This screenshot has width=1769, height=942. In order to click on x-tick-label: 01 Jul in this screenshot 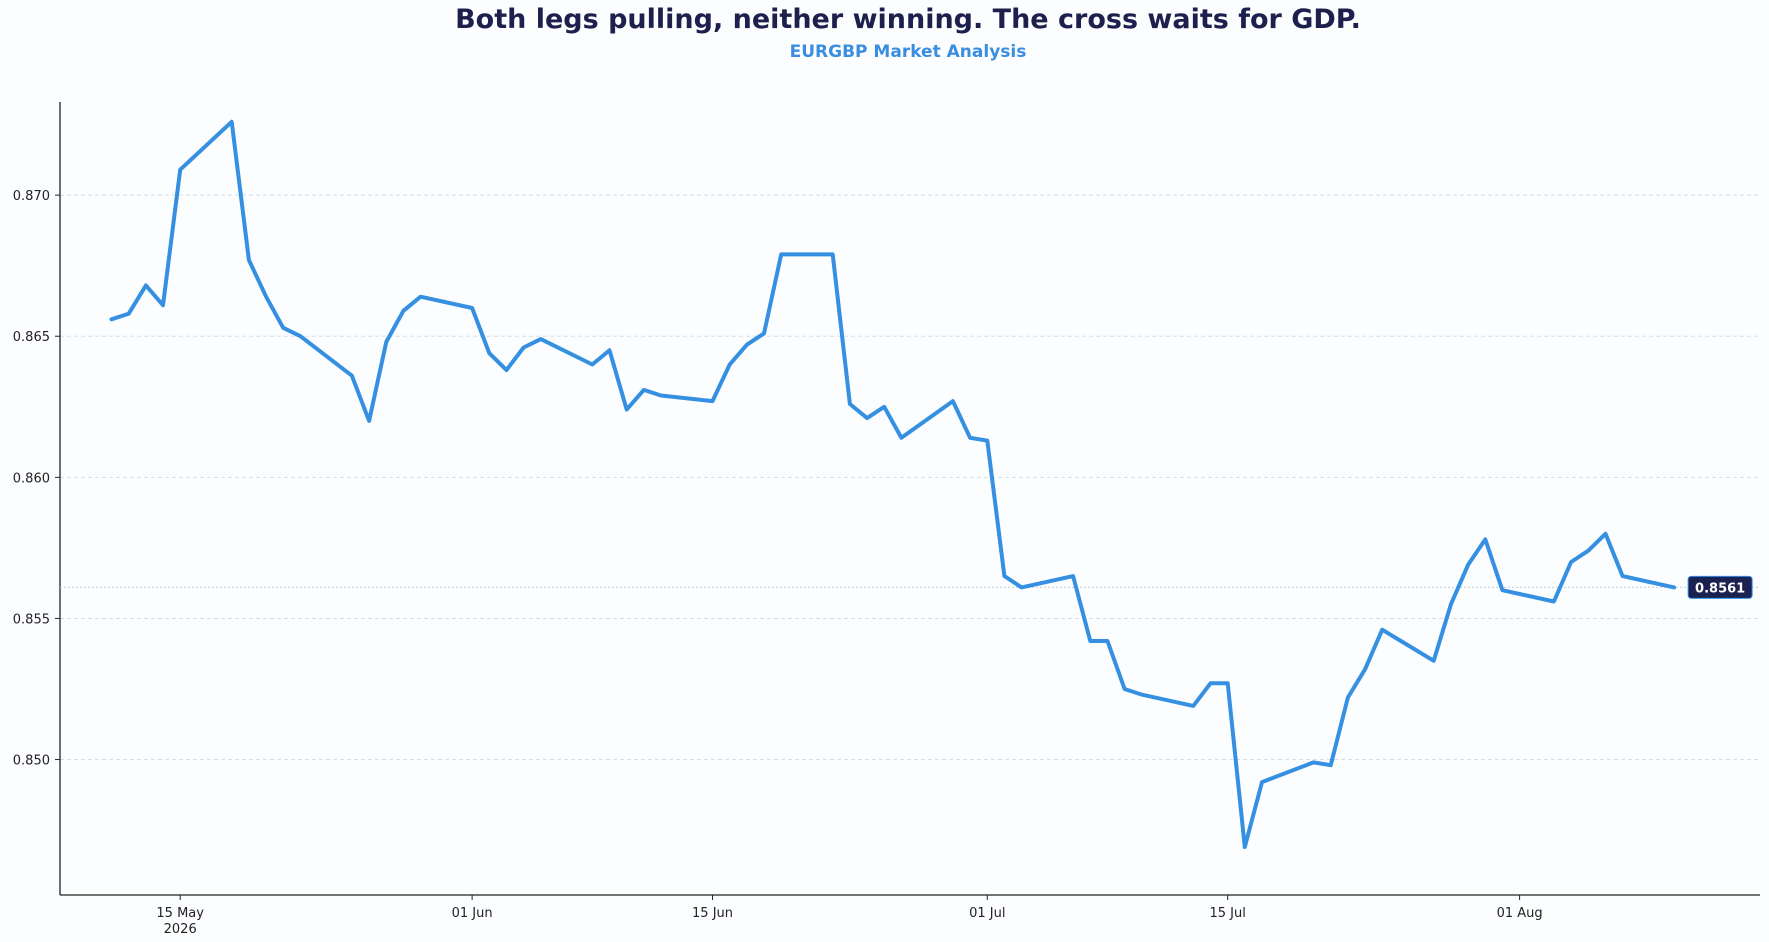, I will do `click(987, 913)`.